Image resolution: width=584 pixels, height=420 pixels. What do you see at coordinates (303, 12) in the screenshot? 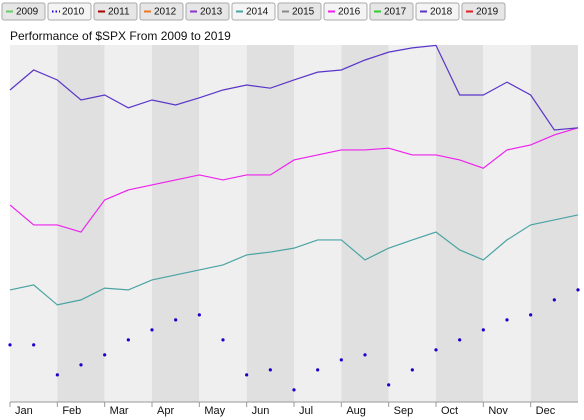
I see `legend-label: 2015` at bounding box center [303, 12].